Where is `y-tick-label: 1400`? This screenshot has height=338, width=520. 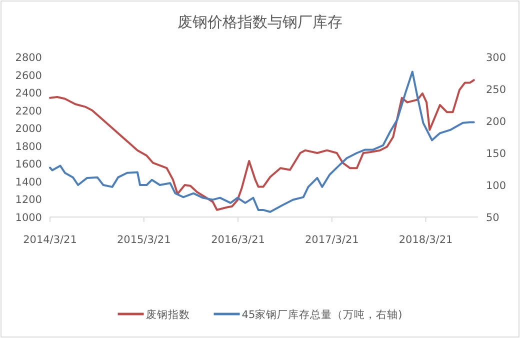 y-tick-label: 1400 is located at coordinates (28, 182).